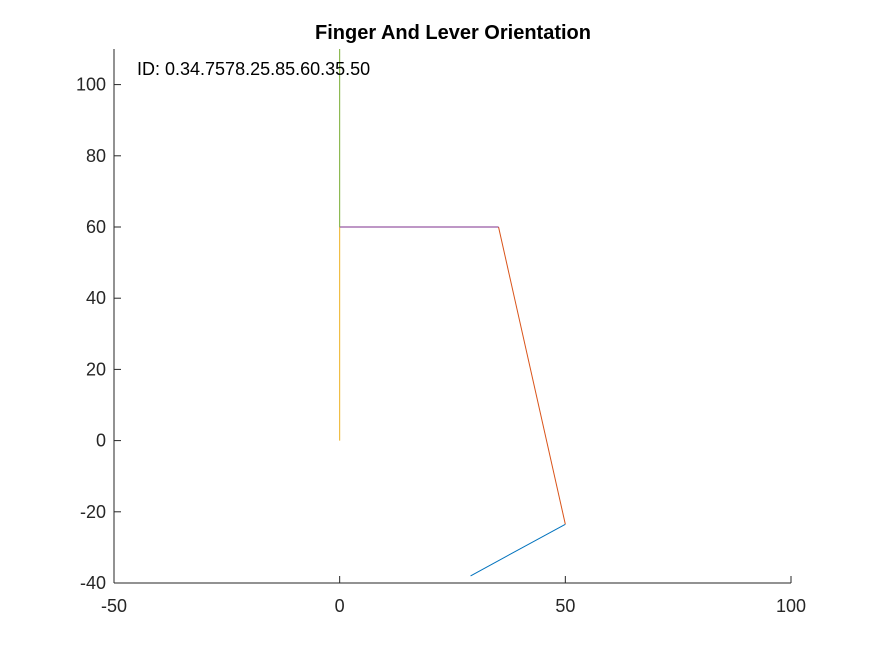 The height and width of the screenshot is (656, 875). I want to click on id-annotation: ID: 0.34.7578.25.85.60.35.50, so click(253, 69).